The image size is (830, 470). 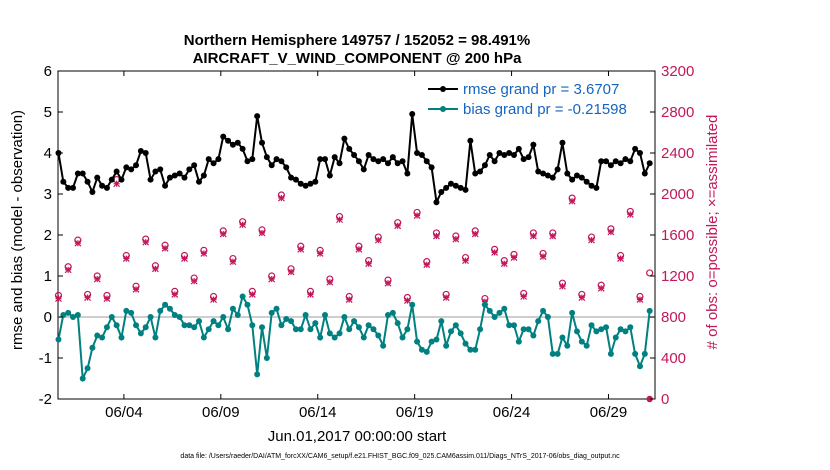 What do you see at coordinates (318, 412) in the screenshot?
I see `x-tick-label: 06/14` at bounding box center [318, 412].